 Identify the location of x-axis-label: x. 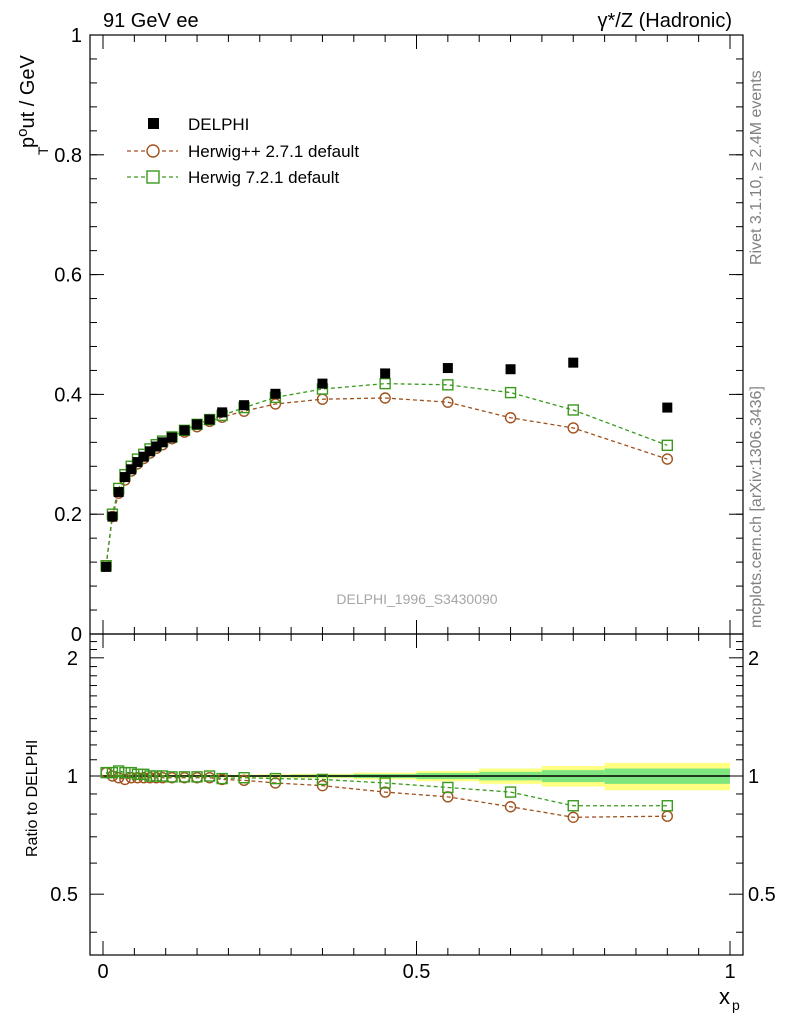
(724, 996).